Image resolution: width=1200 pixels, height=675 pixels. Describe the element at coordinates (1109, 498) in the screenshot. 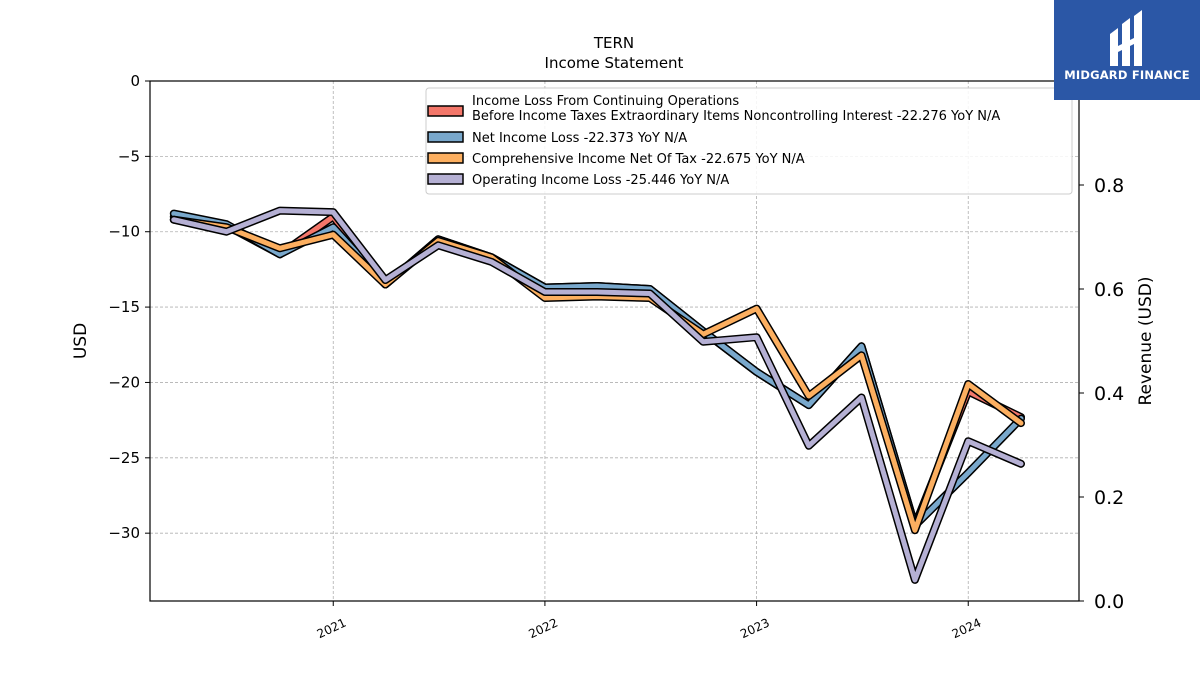

I see `y2-tick-label: 0.2` at that location.